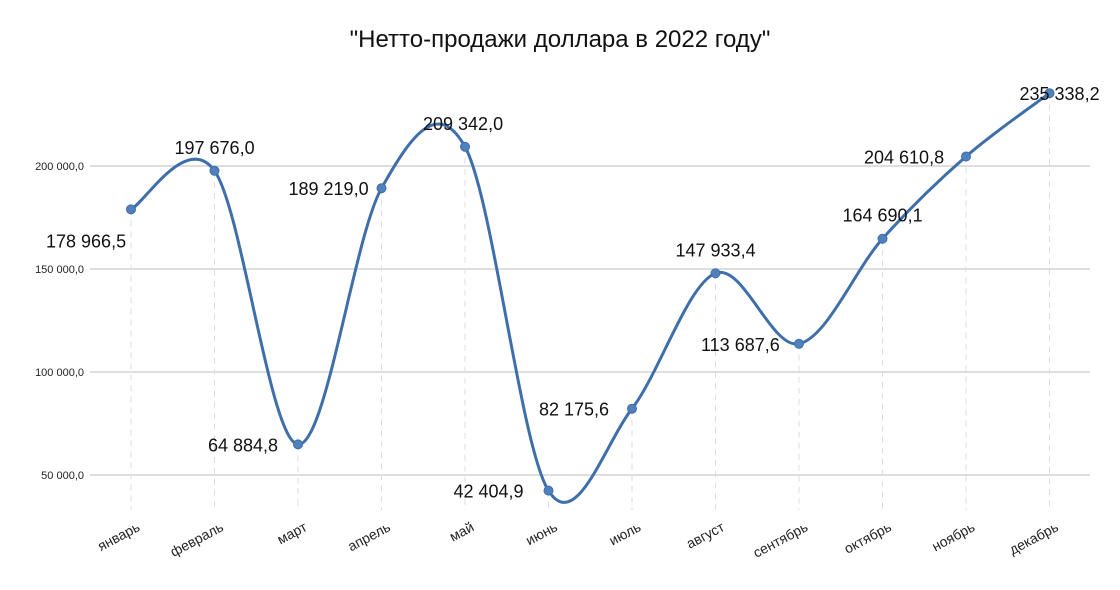 This screenshot has height=590, width=1120. I want to click on x-tick-label: июль, so click(624, 534).